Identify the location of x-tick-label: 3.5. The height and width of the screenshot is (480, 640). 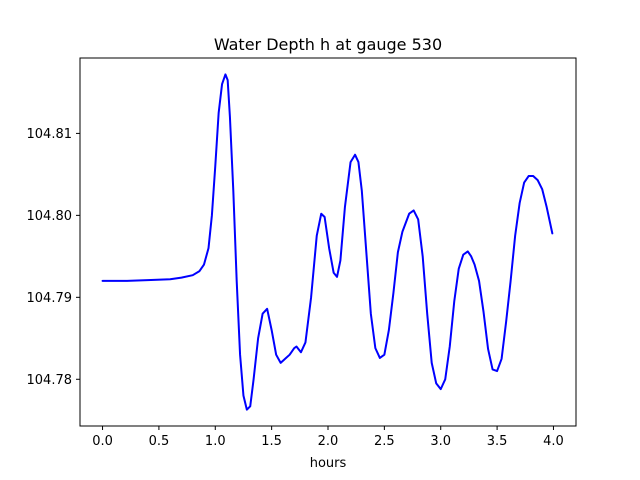
(497, 441).